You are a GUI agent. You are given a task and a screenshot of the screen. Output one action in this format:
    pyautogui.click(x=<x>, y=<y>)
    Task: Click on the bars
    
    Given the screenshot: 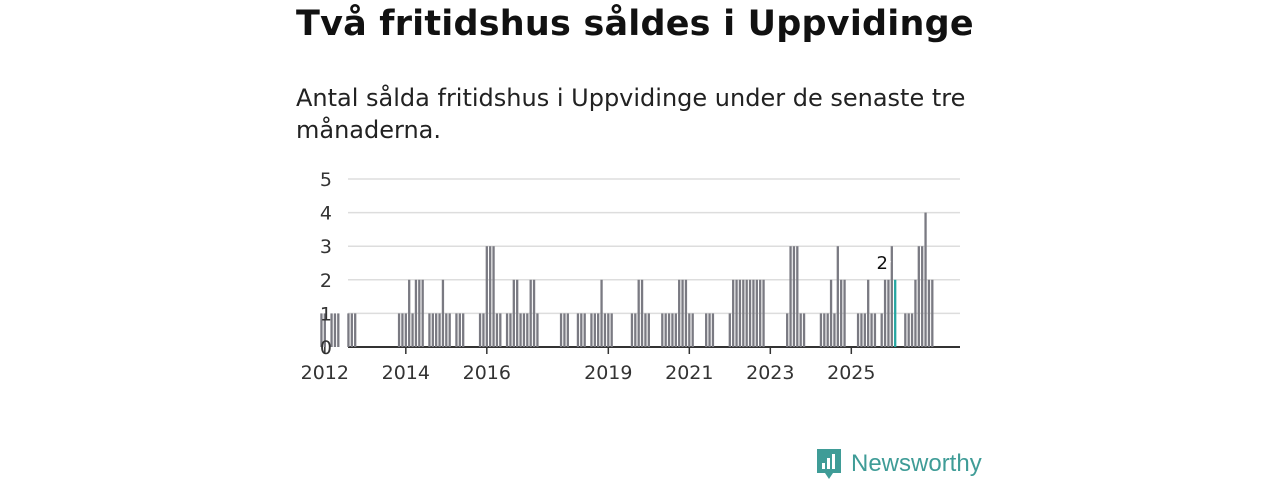 What is the action you would take?
    pyautogui.click(x=627, y=279)
    